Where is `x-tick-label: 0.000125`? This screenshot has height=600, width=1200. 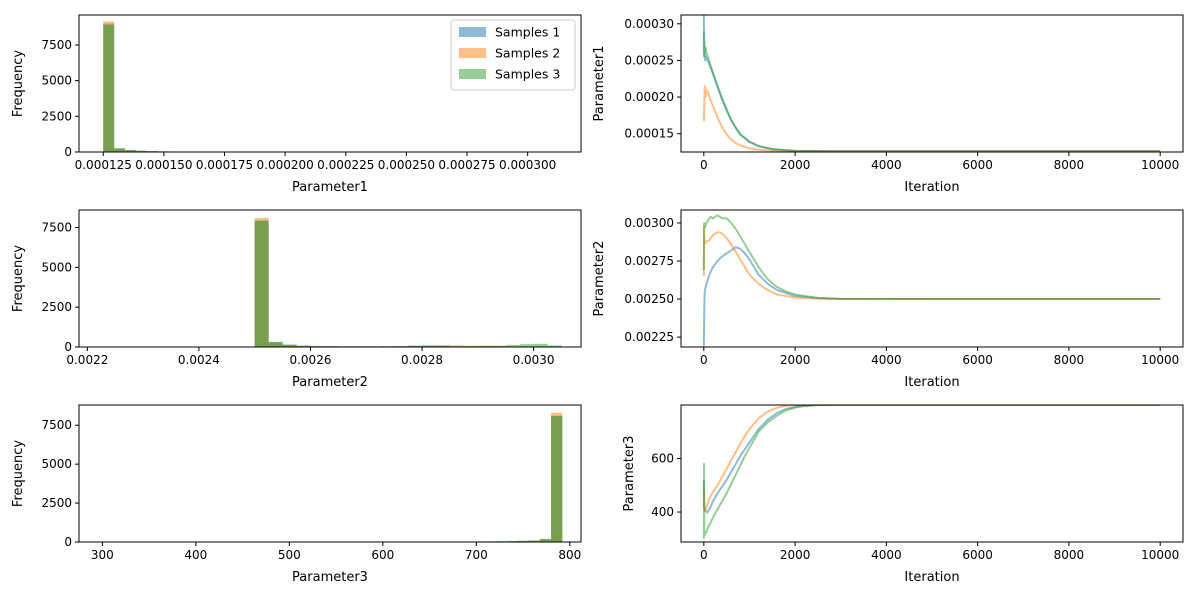
x-tick-label: 0.000125 is located at coordinates (103, 165).